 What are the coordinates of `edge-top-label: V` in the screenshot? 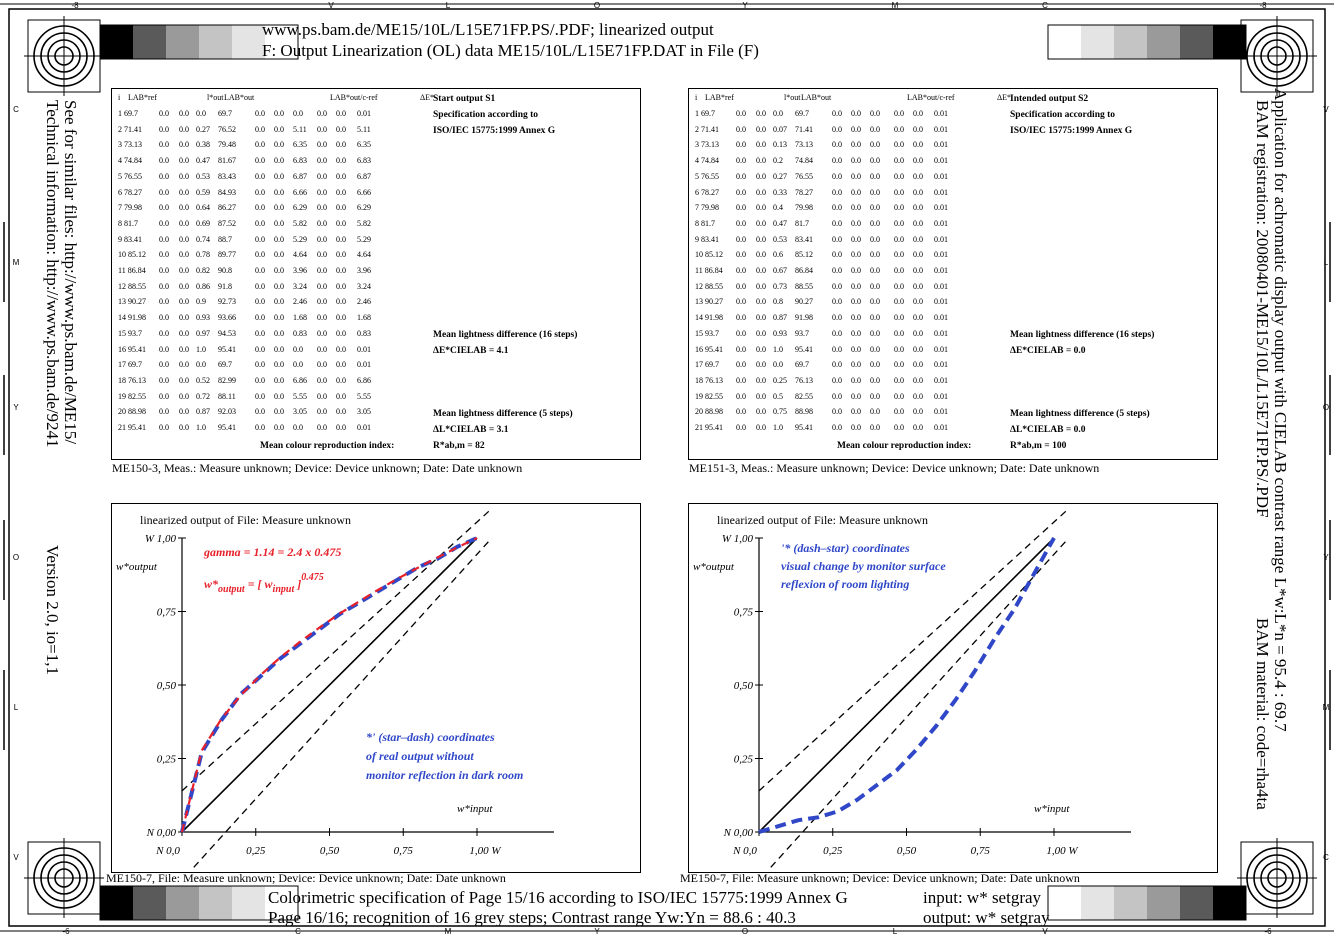 It's located at (331, 5).